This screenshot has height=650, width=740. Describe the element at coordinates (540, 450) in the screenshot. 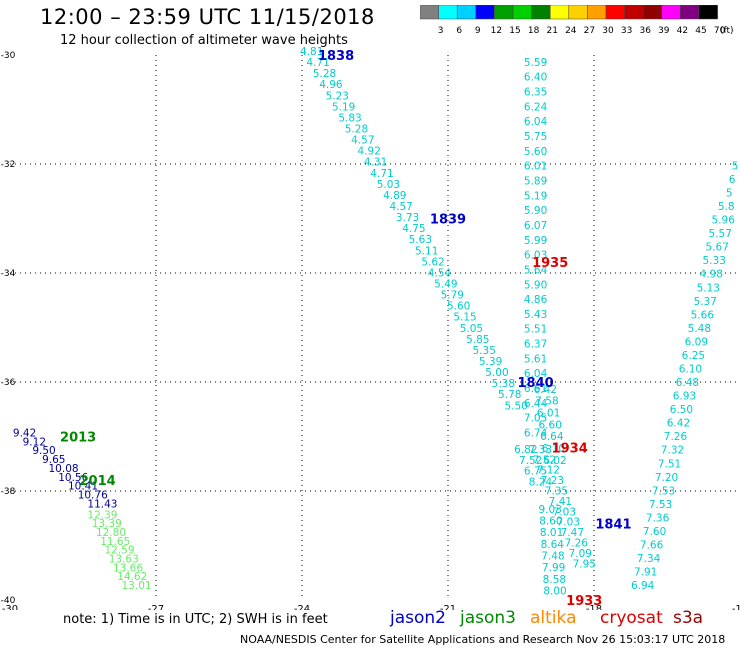

I see `swh-value: 7.33` at that location.